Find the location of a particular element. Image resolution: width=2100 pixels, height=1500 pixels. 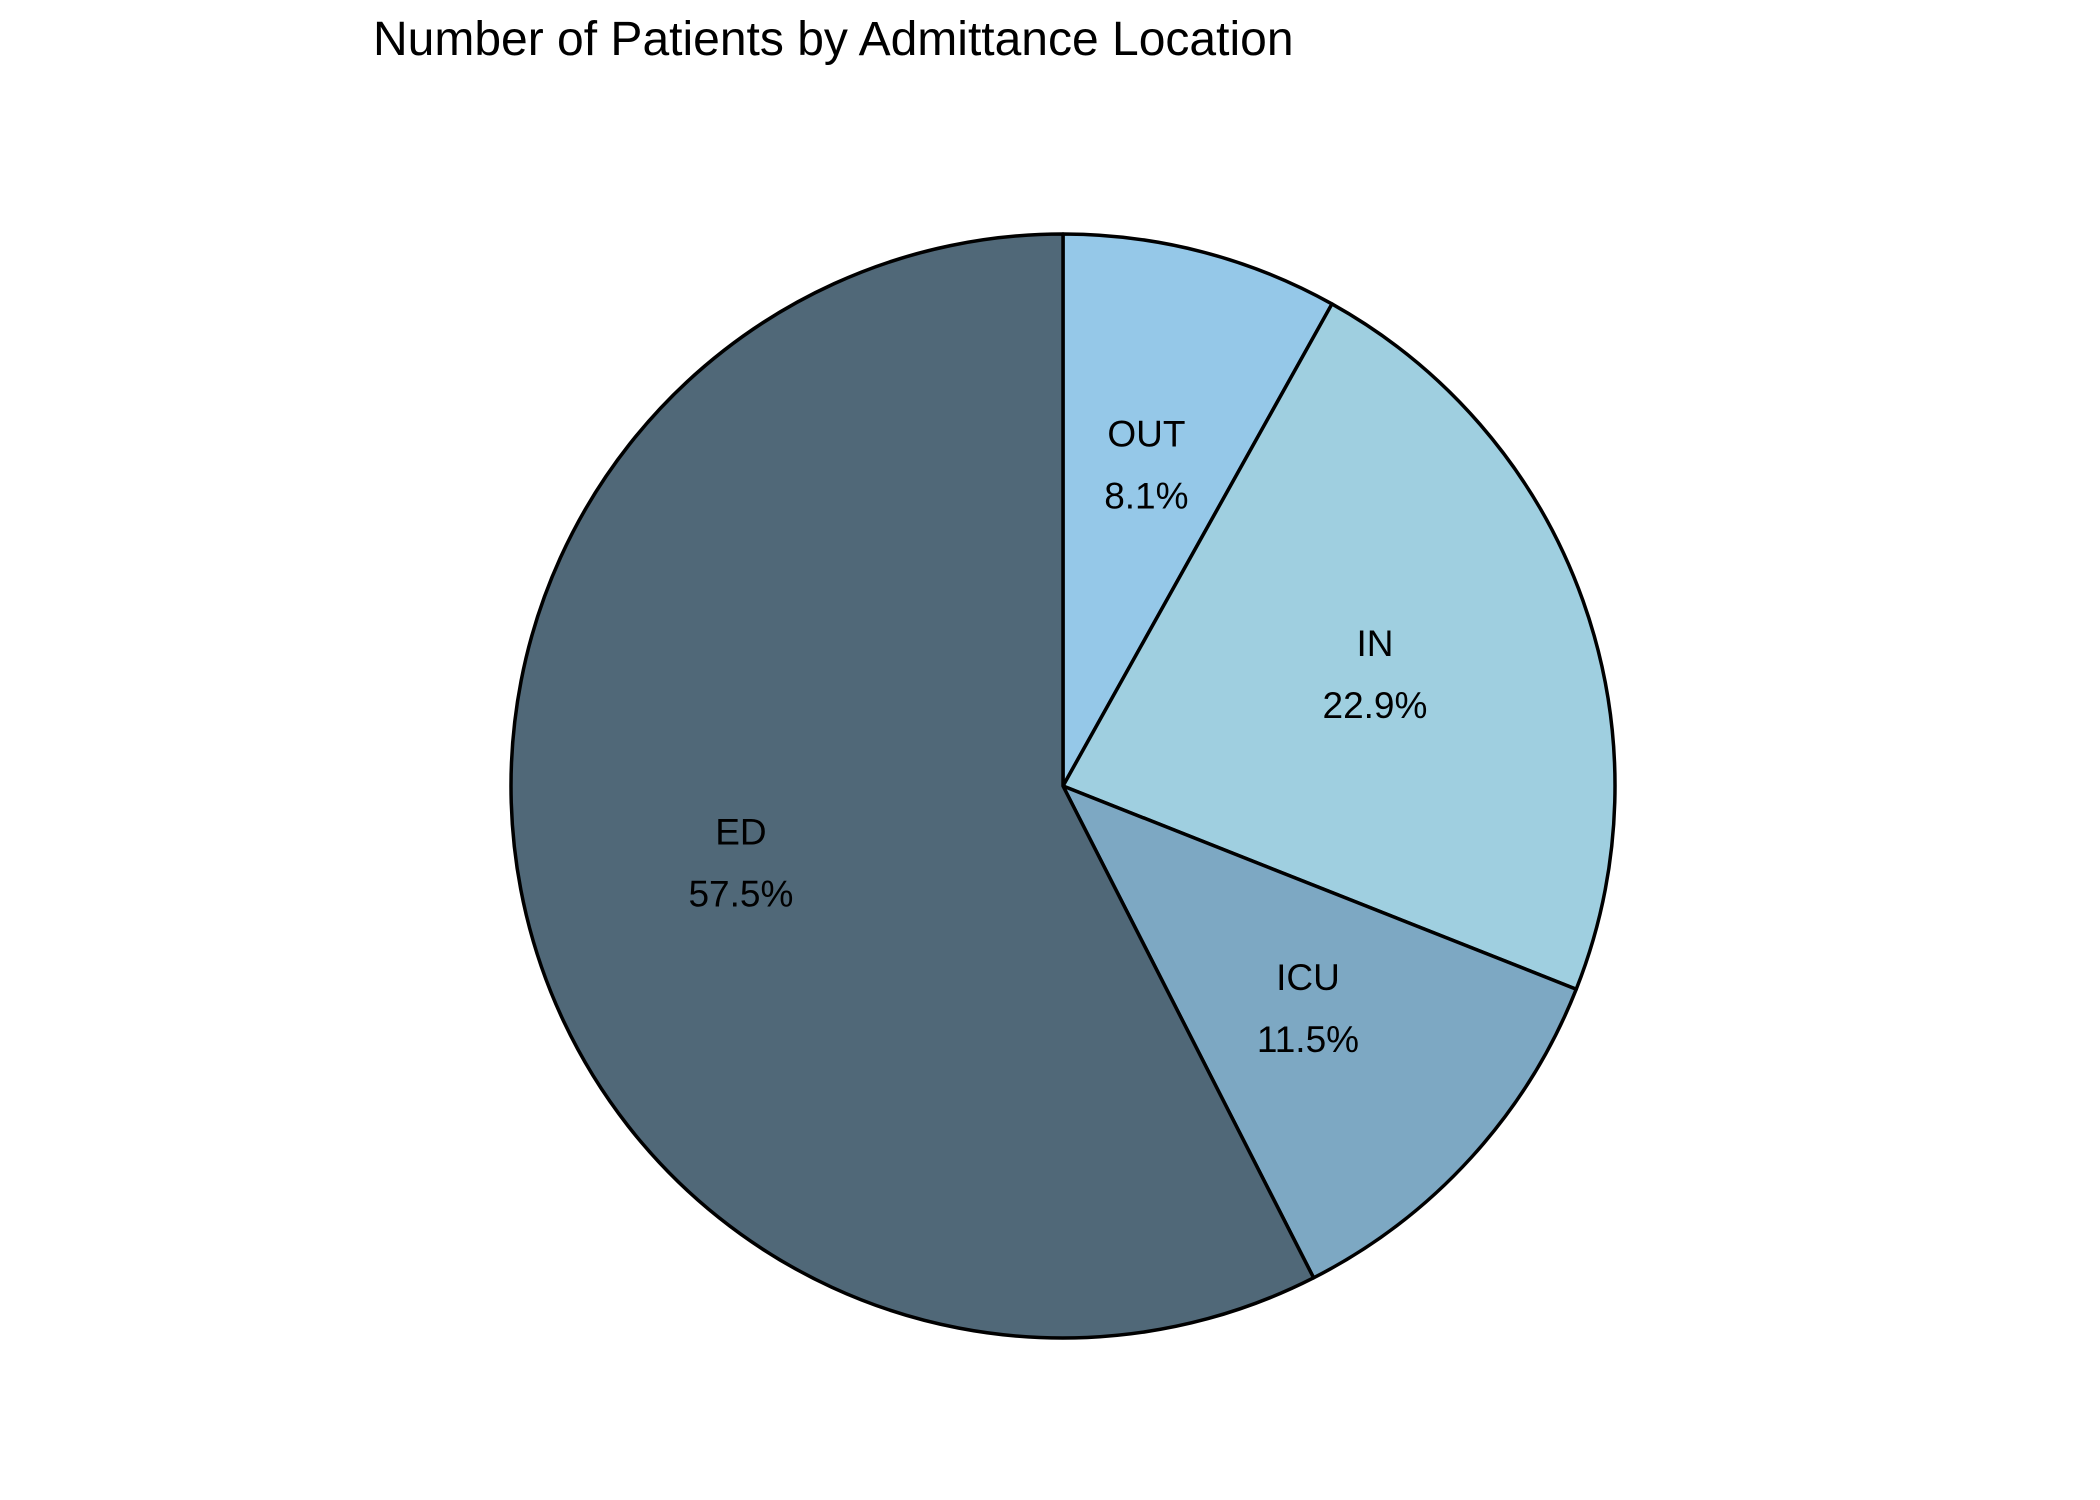

slice-percent-icu: 11.5% is located at coordinates (1308, 1039).